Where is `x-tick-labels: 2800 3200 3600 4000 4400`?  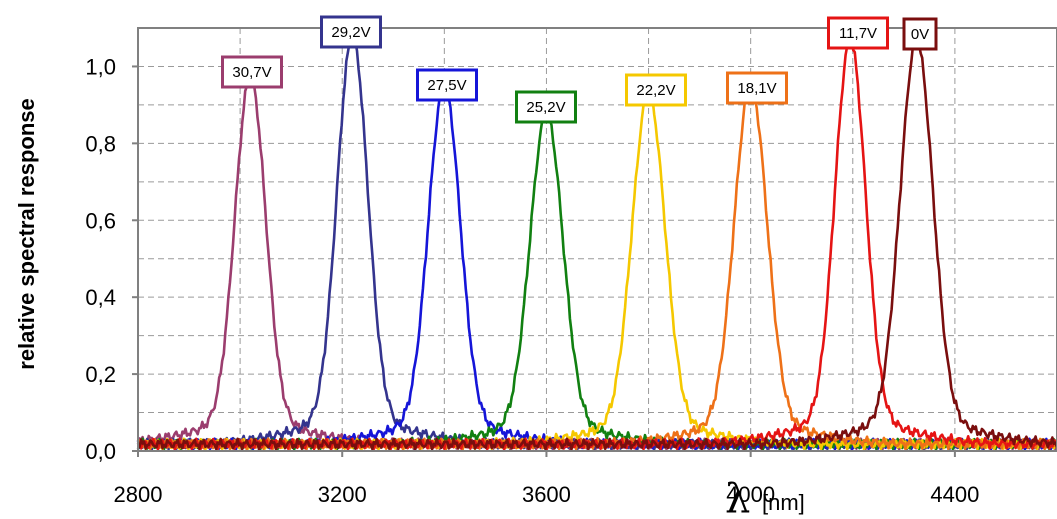
x-tick-labels: 2800 3200 3600 4000 4400 is located at coordinates (546, 479).